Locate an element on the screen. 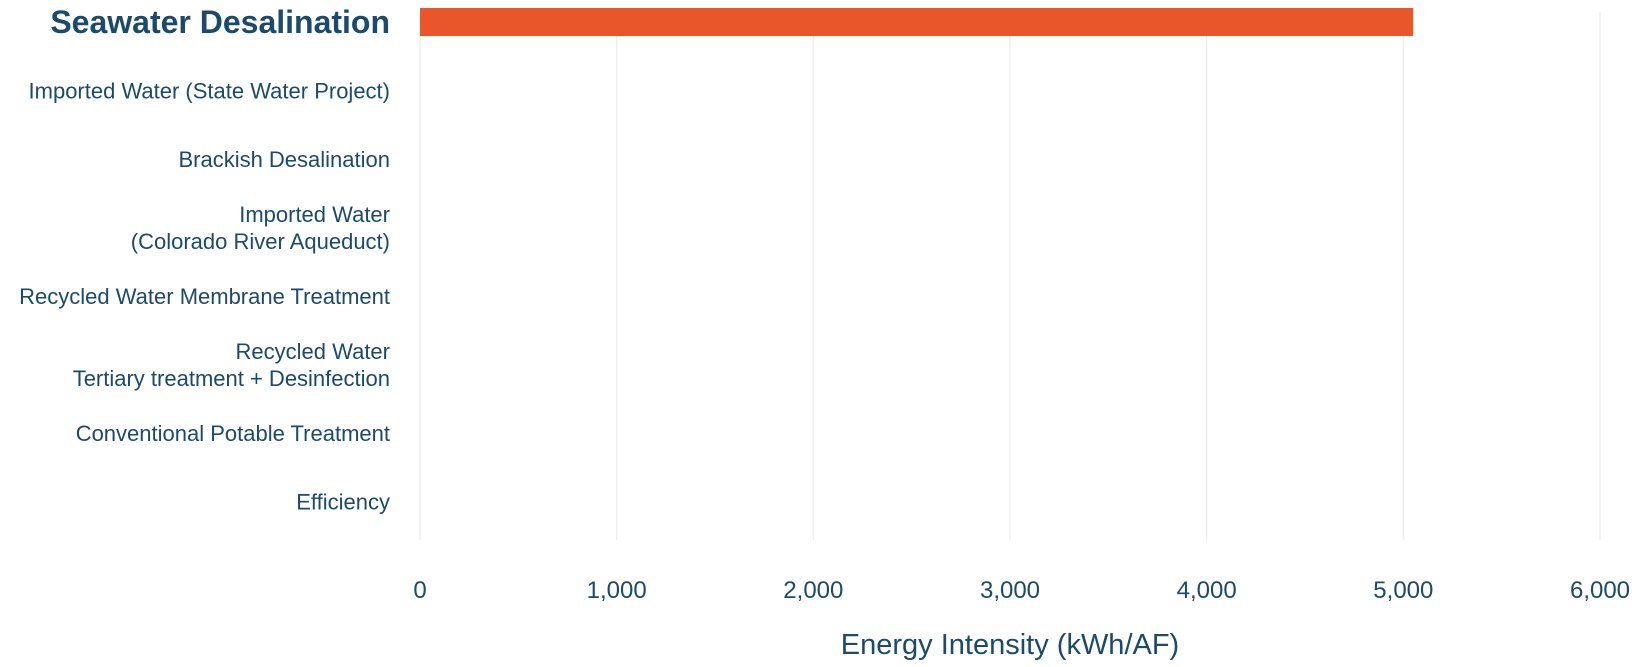 This screenshot has width=1639, height=667. category-label: Efficiency is located at coordinates (343, 502).